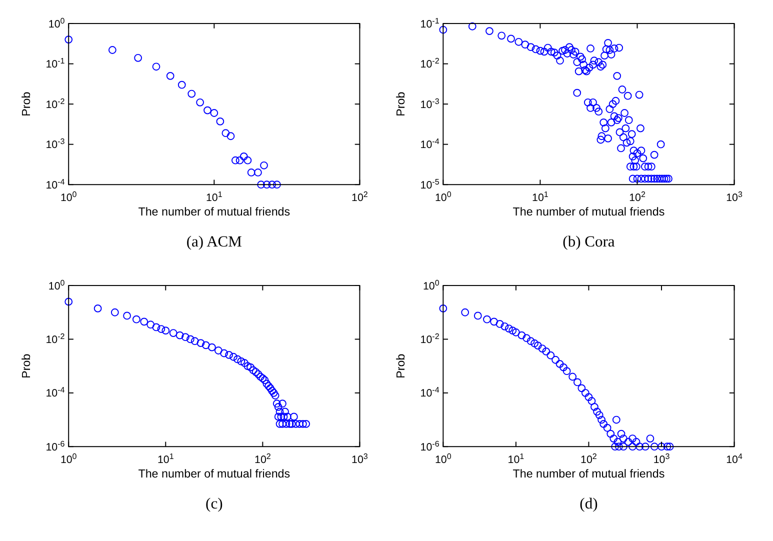  I want to click on text: (b) Cora, so click(588, 242).